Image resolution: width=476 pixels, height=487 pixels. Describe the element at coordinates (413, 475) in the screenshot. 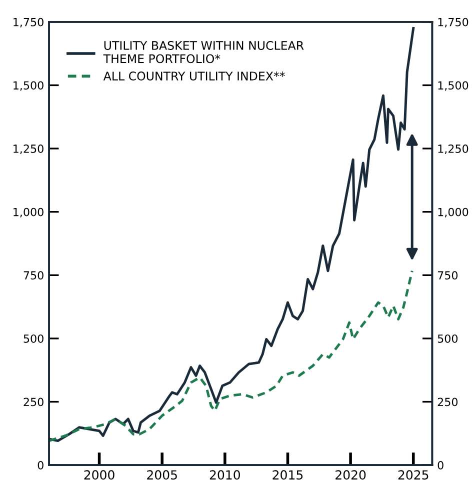

I see `x-tick-label: 2025` at that location.